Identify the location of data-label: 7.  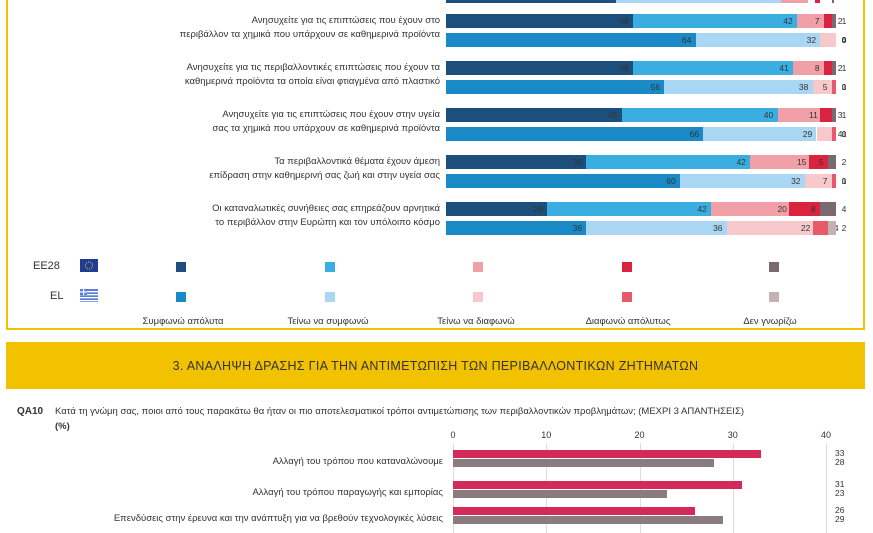
(817, 21).